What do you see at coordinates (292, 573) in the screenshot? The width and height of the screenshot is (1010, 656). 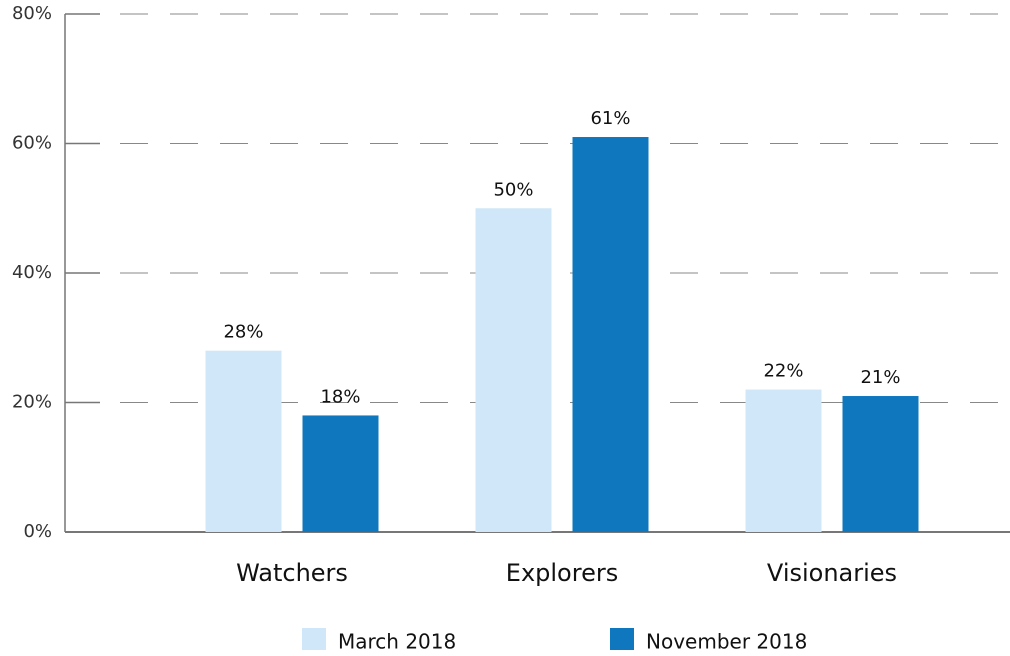 I see `x-tick-label: Watchers` at bounding box center [292, 573].